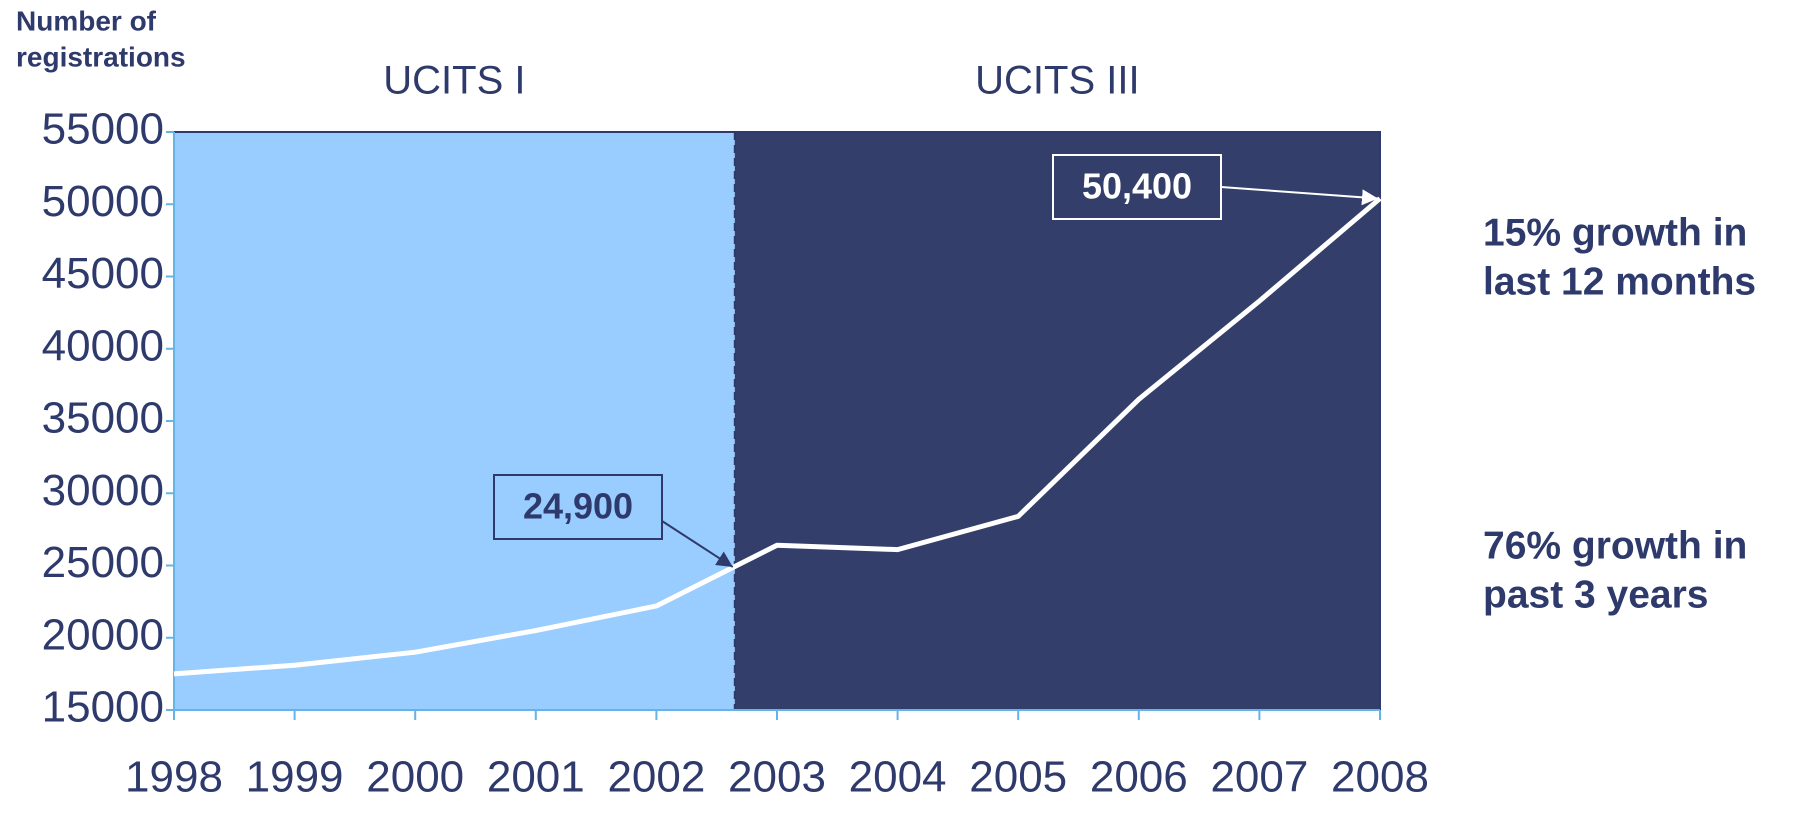 The height and width of the screenshot is (813, 1799). Describe the element at coordinates (1380, 777) in the screenshot. I see `x-tick-label: 2008` at that location.